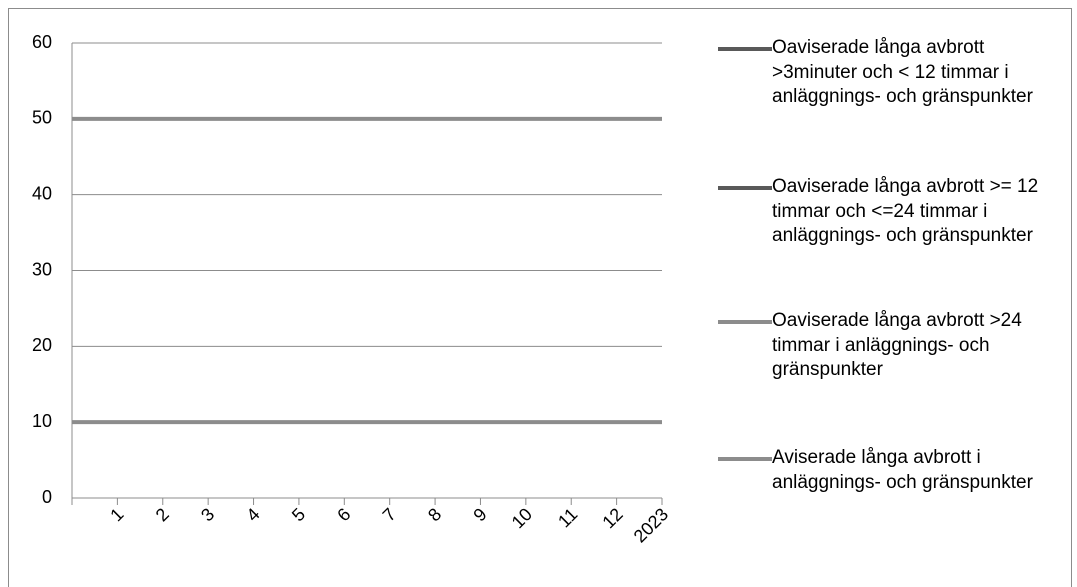 This screenshot has height=587, width=1077. I want to click on x-tick-label: 10, so click(522, 518).